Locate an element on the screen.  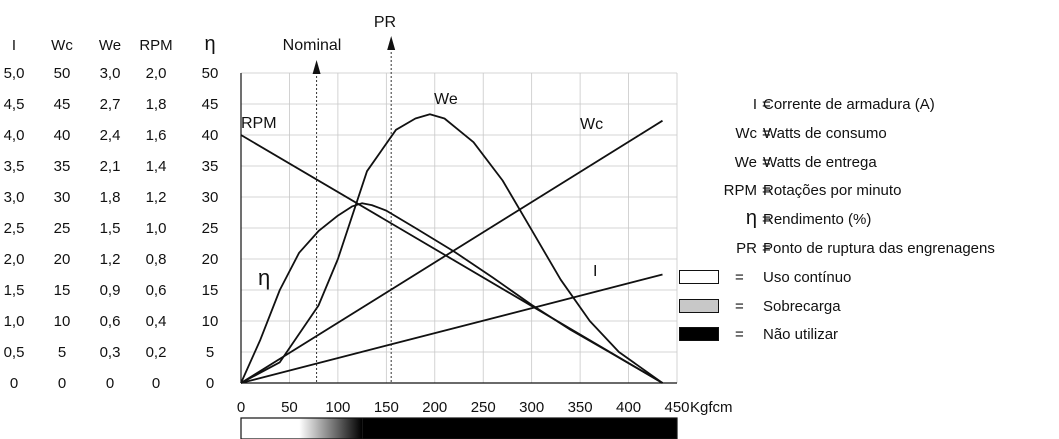
legend-key: RPM is located at coordinates (740, 190).